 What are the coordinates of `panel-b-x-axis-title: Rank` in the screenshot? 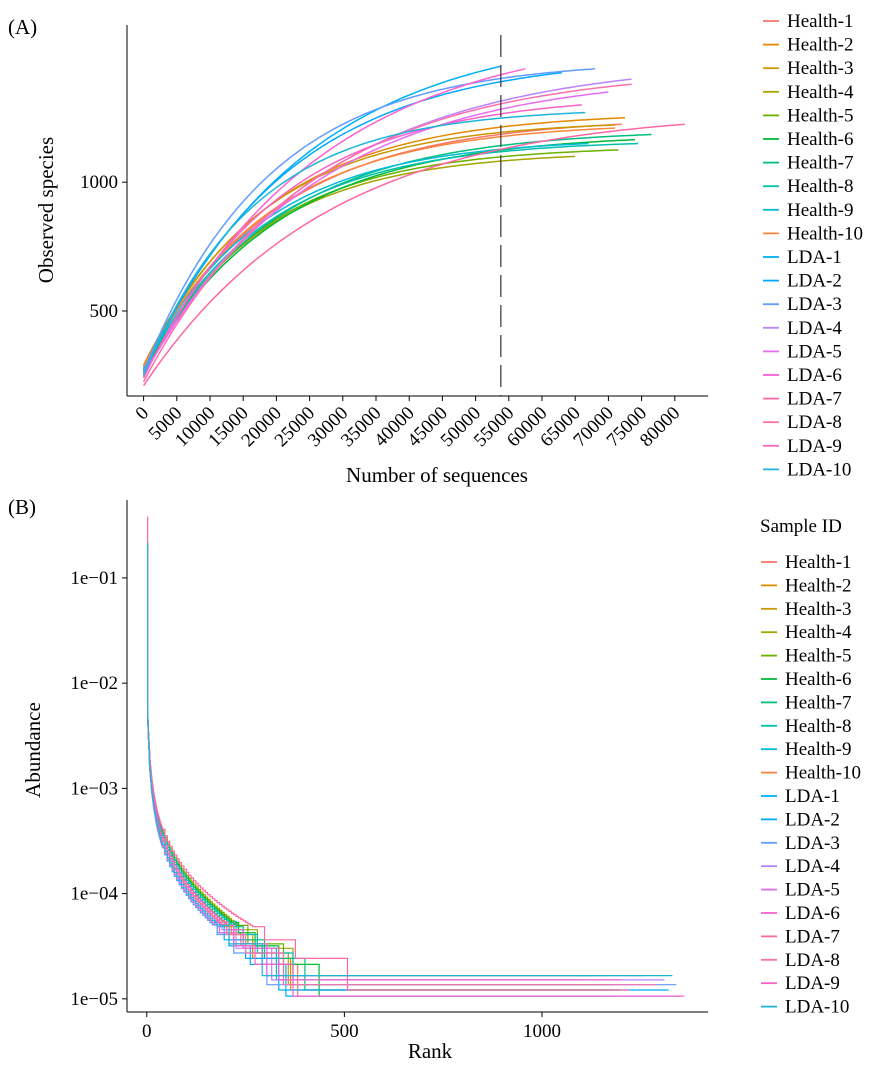 It's located at (430, 1051).